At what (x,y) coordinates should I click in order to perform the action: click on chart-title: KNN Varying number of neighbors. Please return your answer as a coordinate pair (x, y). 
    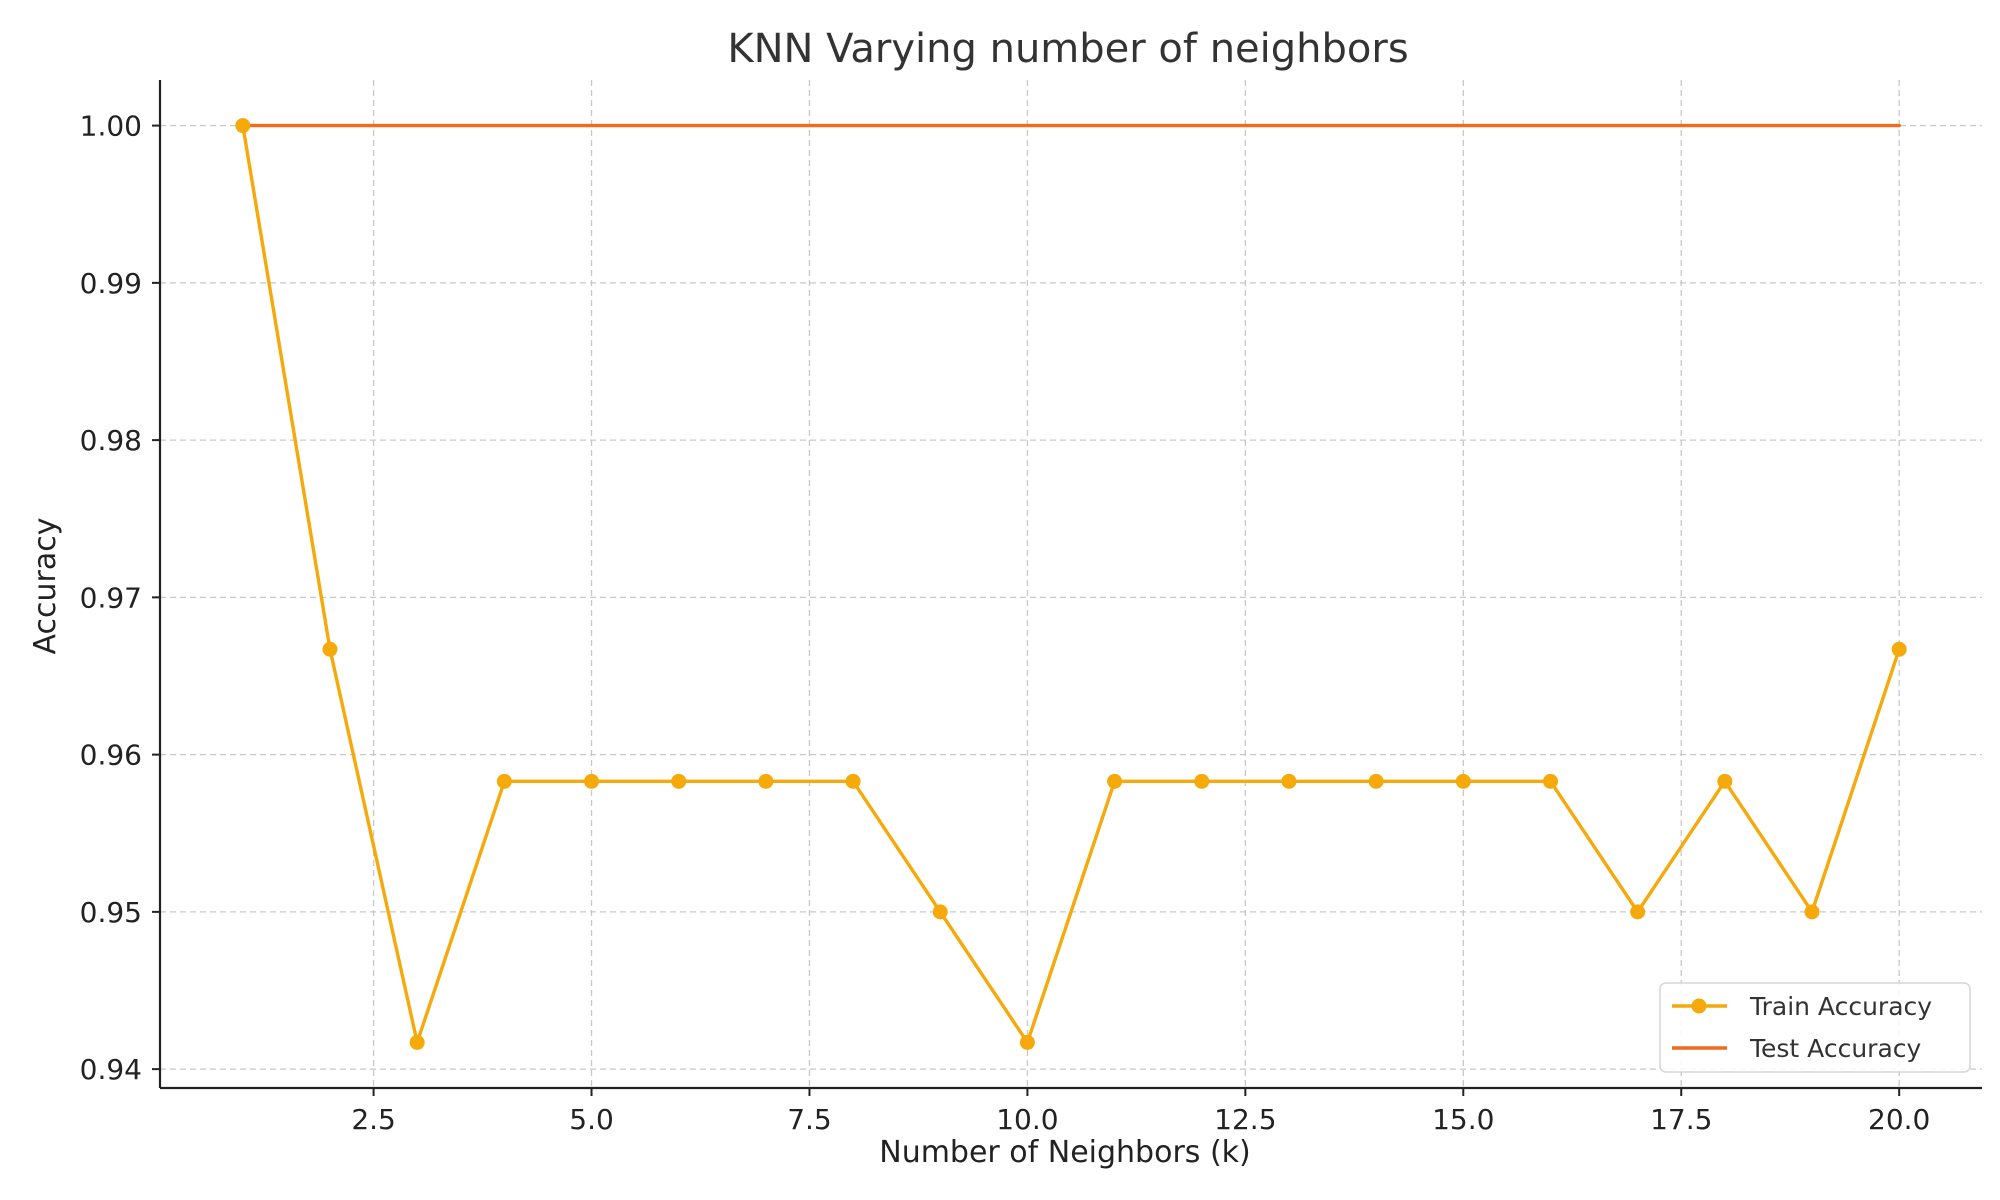
    Looking at the image, I should click on (1067, 49).